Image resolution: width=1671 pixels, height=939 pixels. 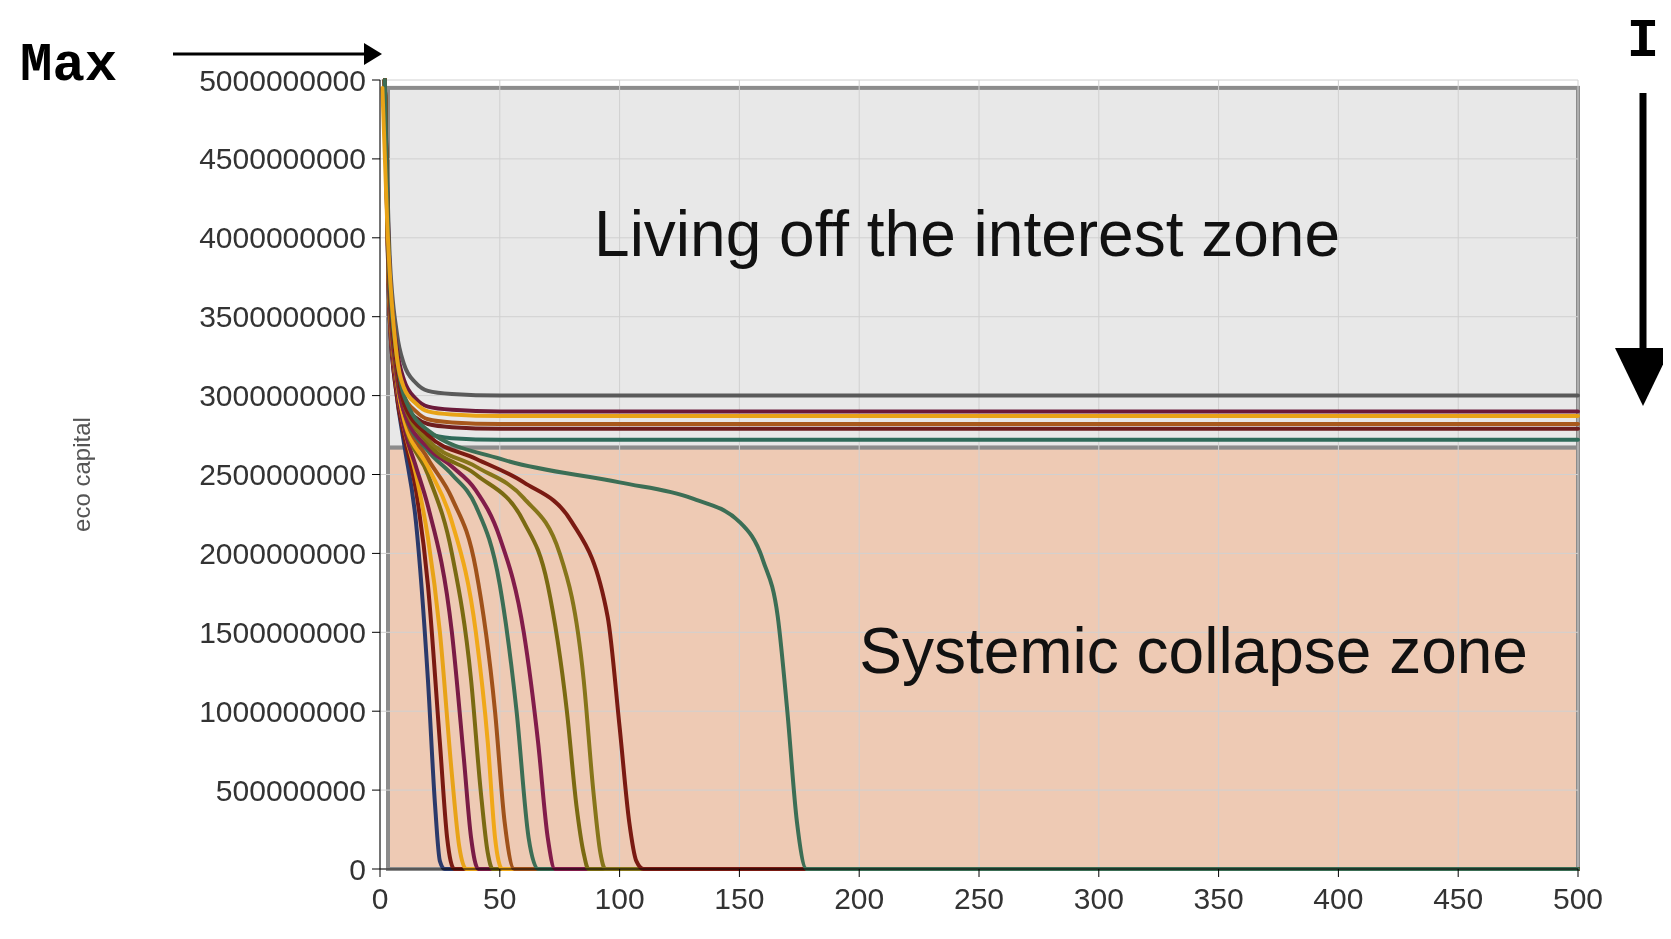 I want to click on text: Max, so click(x=69, y=65).